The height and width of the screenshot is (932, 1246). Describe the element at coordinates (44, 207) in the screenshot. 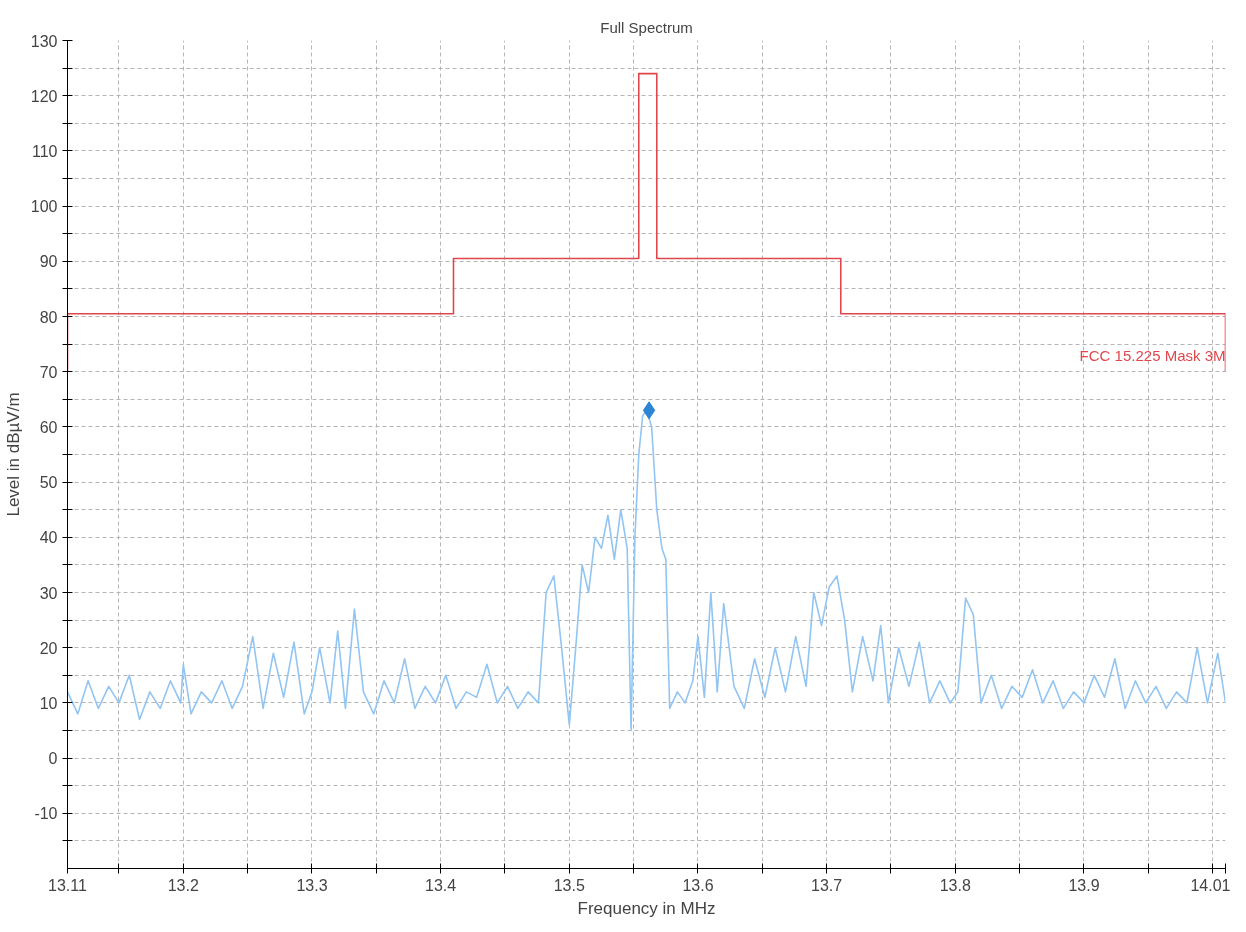

I see `y-tick-label: 100` at that location.